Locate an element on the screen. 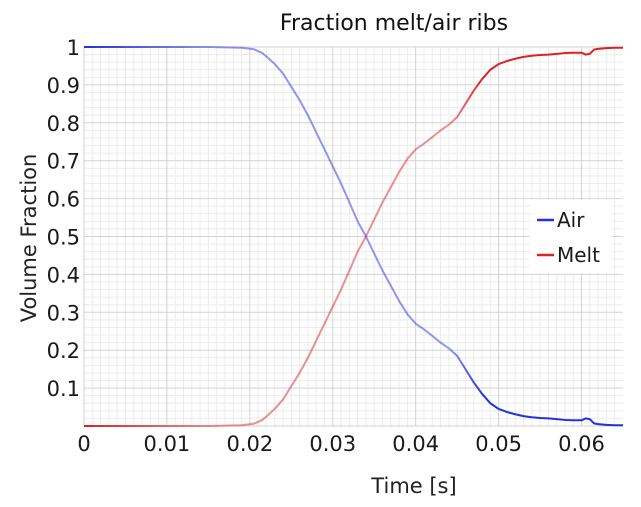 The image size is (641, 507). y-tick-label: 0.9 is located at coordinates (63, 86).